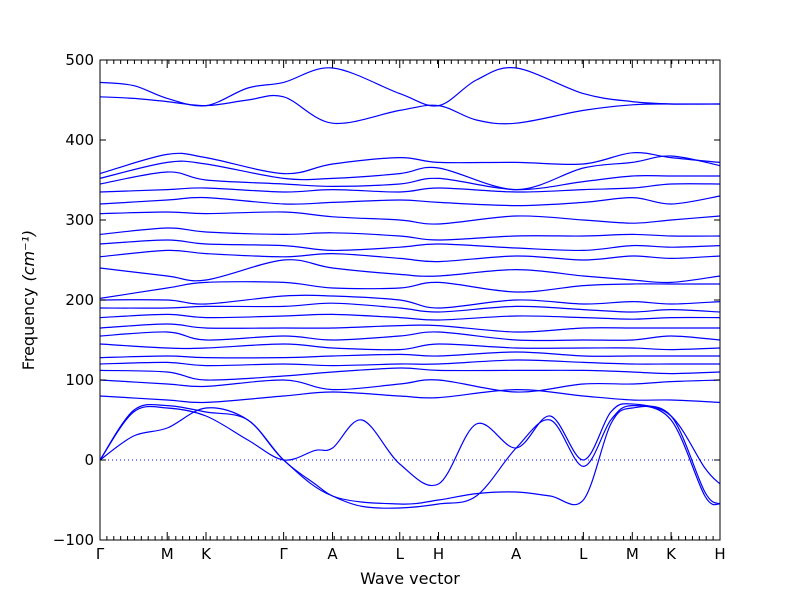 This screenshot has width=800, height=600. I want to click on y-tick-label: 500, so click(79, 60).